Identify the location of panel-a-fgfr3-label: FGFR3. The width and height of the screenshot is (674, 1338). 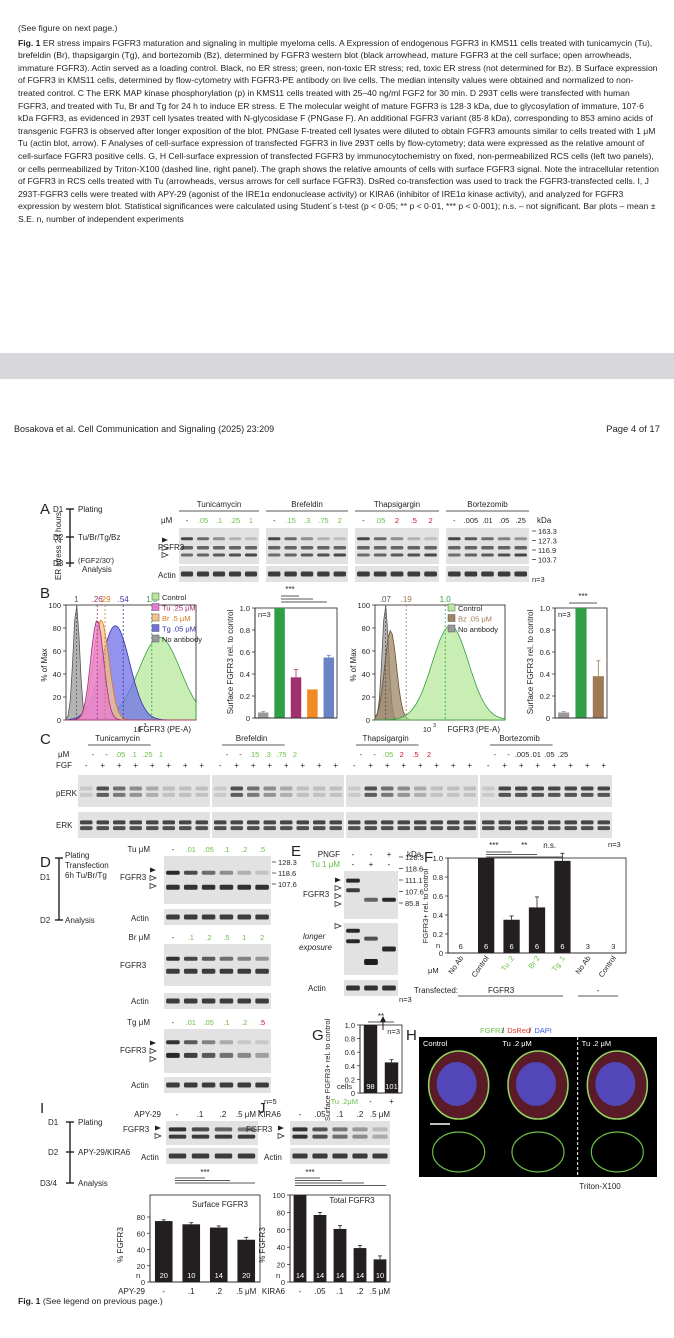
(171, 547).